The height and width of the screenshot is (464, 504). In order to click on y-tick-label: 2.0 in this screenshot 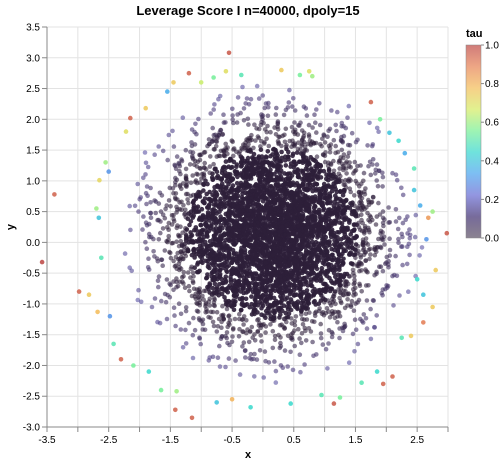, I will do `click(33, 120)`.